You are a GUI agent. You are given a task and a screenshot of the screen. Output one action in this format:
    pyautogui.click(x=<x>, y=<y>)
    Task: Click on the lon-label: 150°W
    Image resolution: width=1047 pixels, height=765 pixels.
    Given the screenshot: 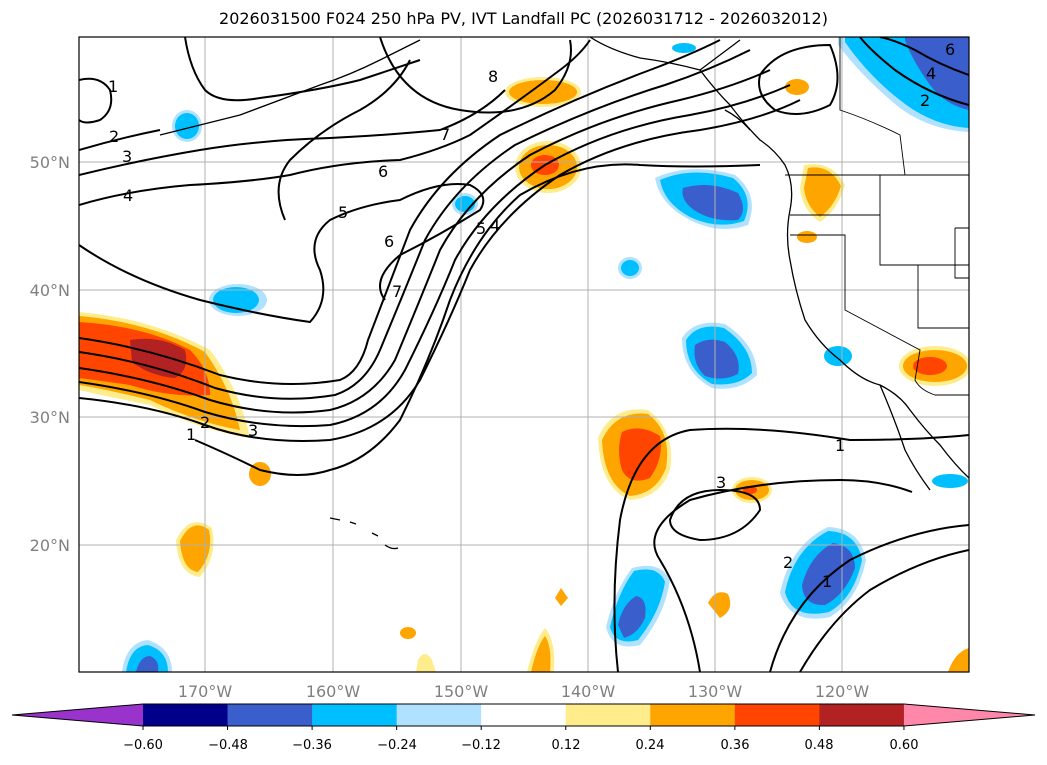 What is the action you would take?
    pyautogui.click(x=461, y=691)
    